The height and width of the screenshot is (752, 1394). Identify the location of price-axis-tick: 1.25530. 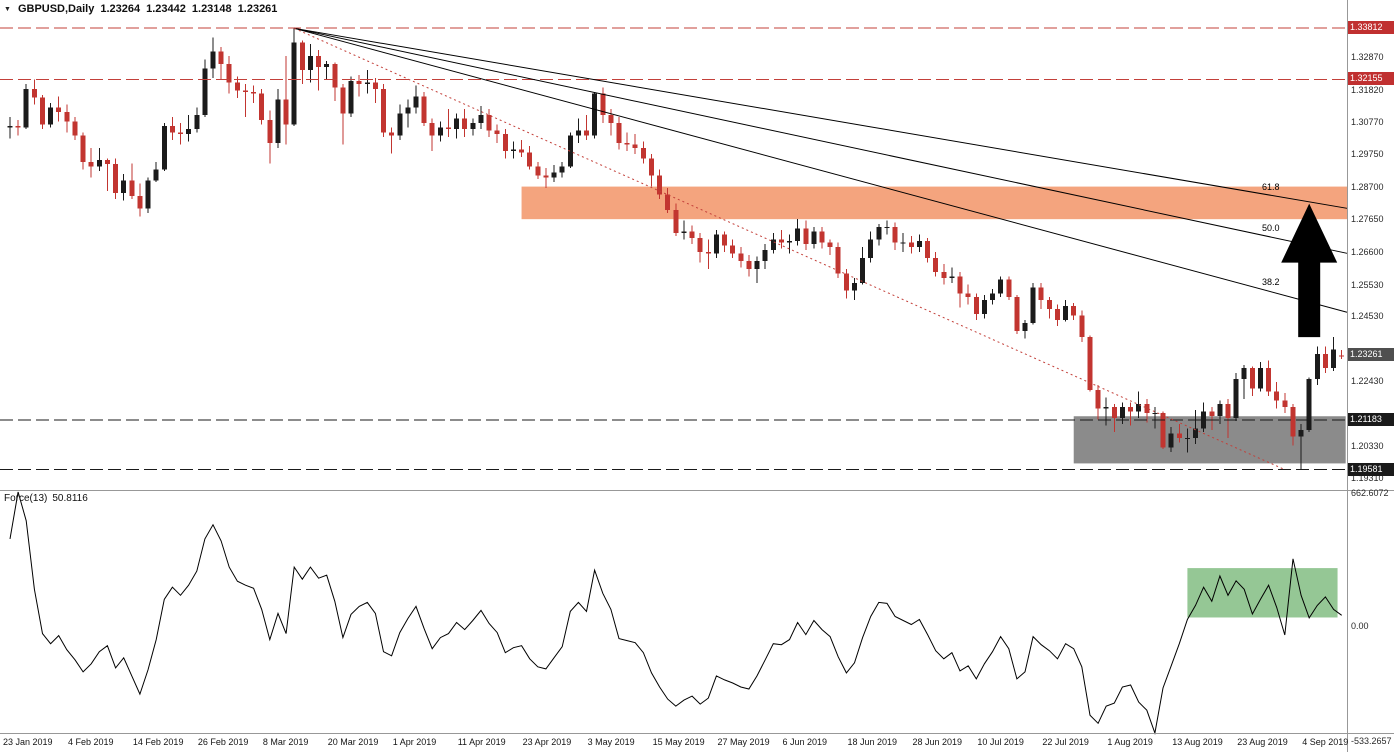
(1367, 284).